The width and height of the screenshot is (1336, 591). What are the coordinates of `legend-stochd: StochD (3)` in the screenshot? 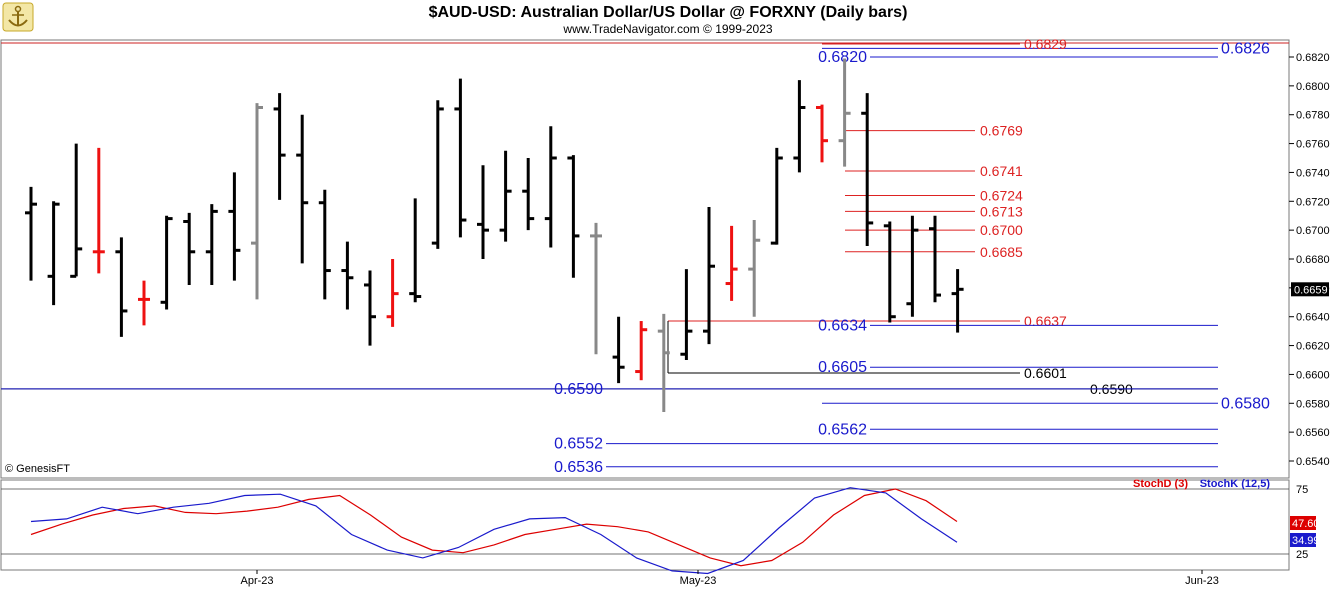 It's located at (1160, 484).